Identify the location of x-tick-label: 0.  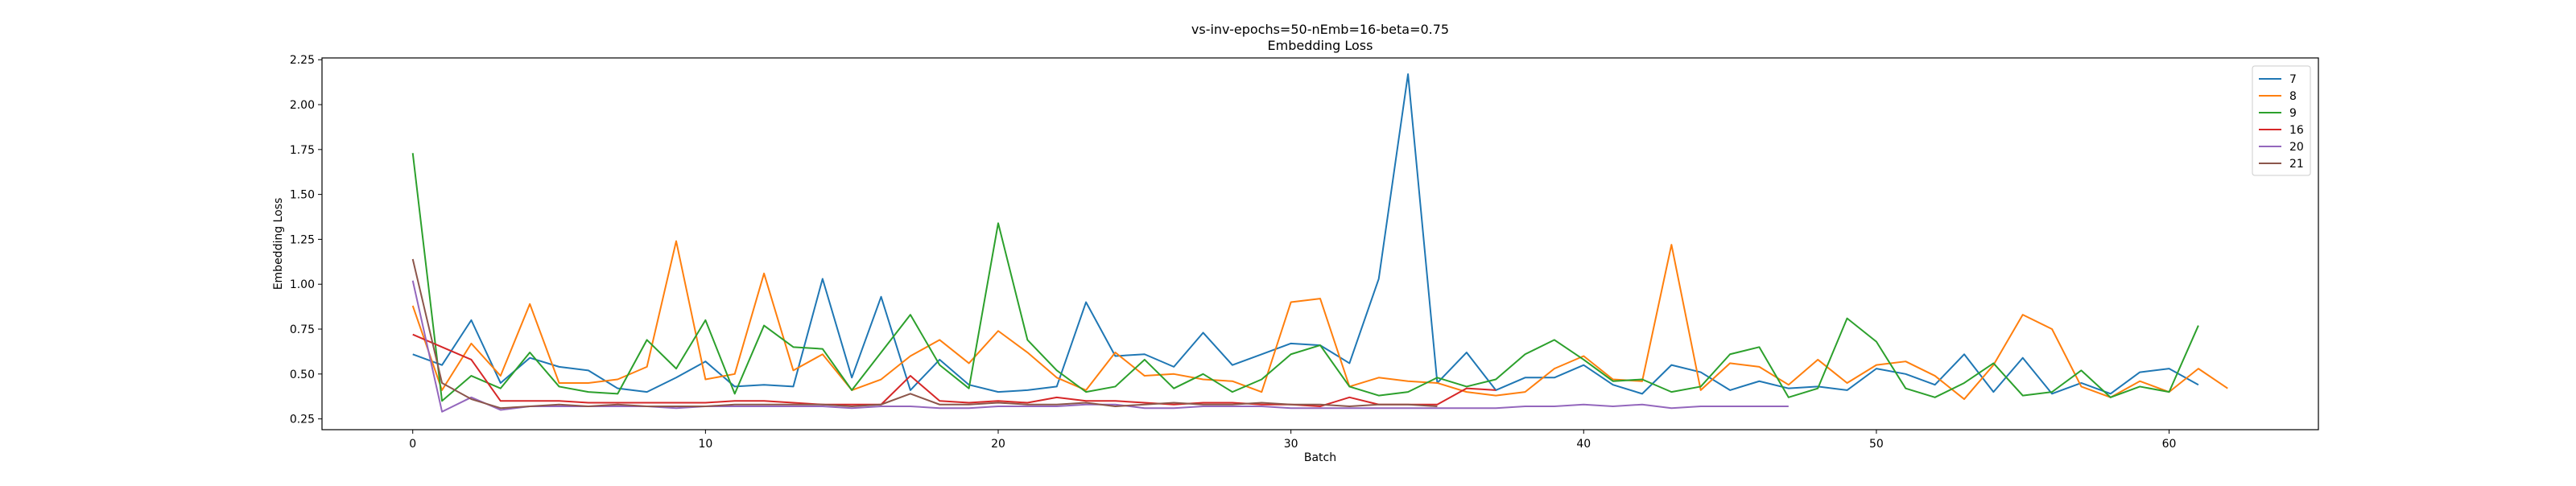
(412, 444).